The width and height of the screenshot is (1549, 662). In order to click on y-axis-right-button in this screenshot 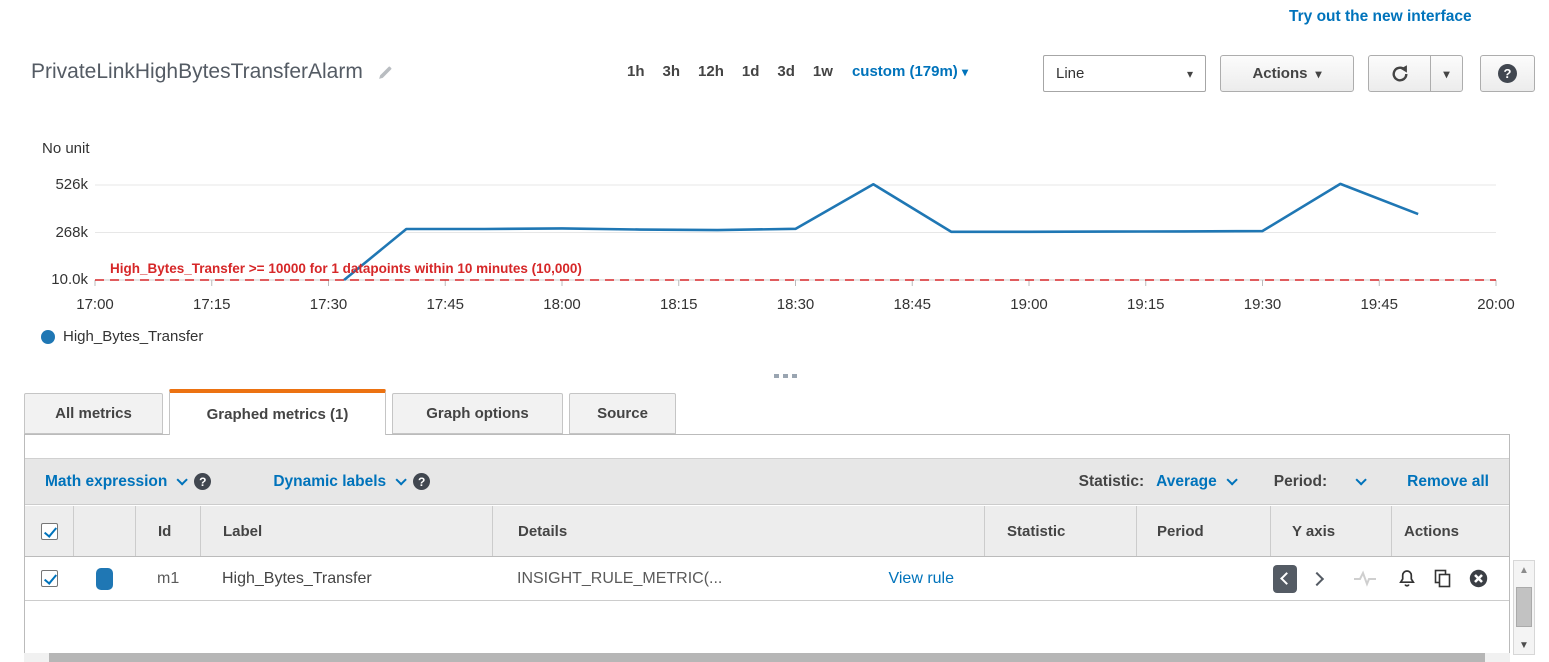, I will do `click(1318, 579)`.